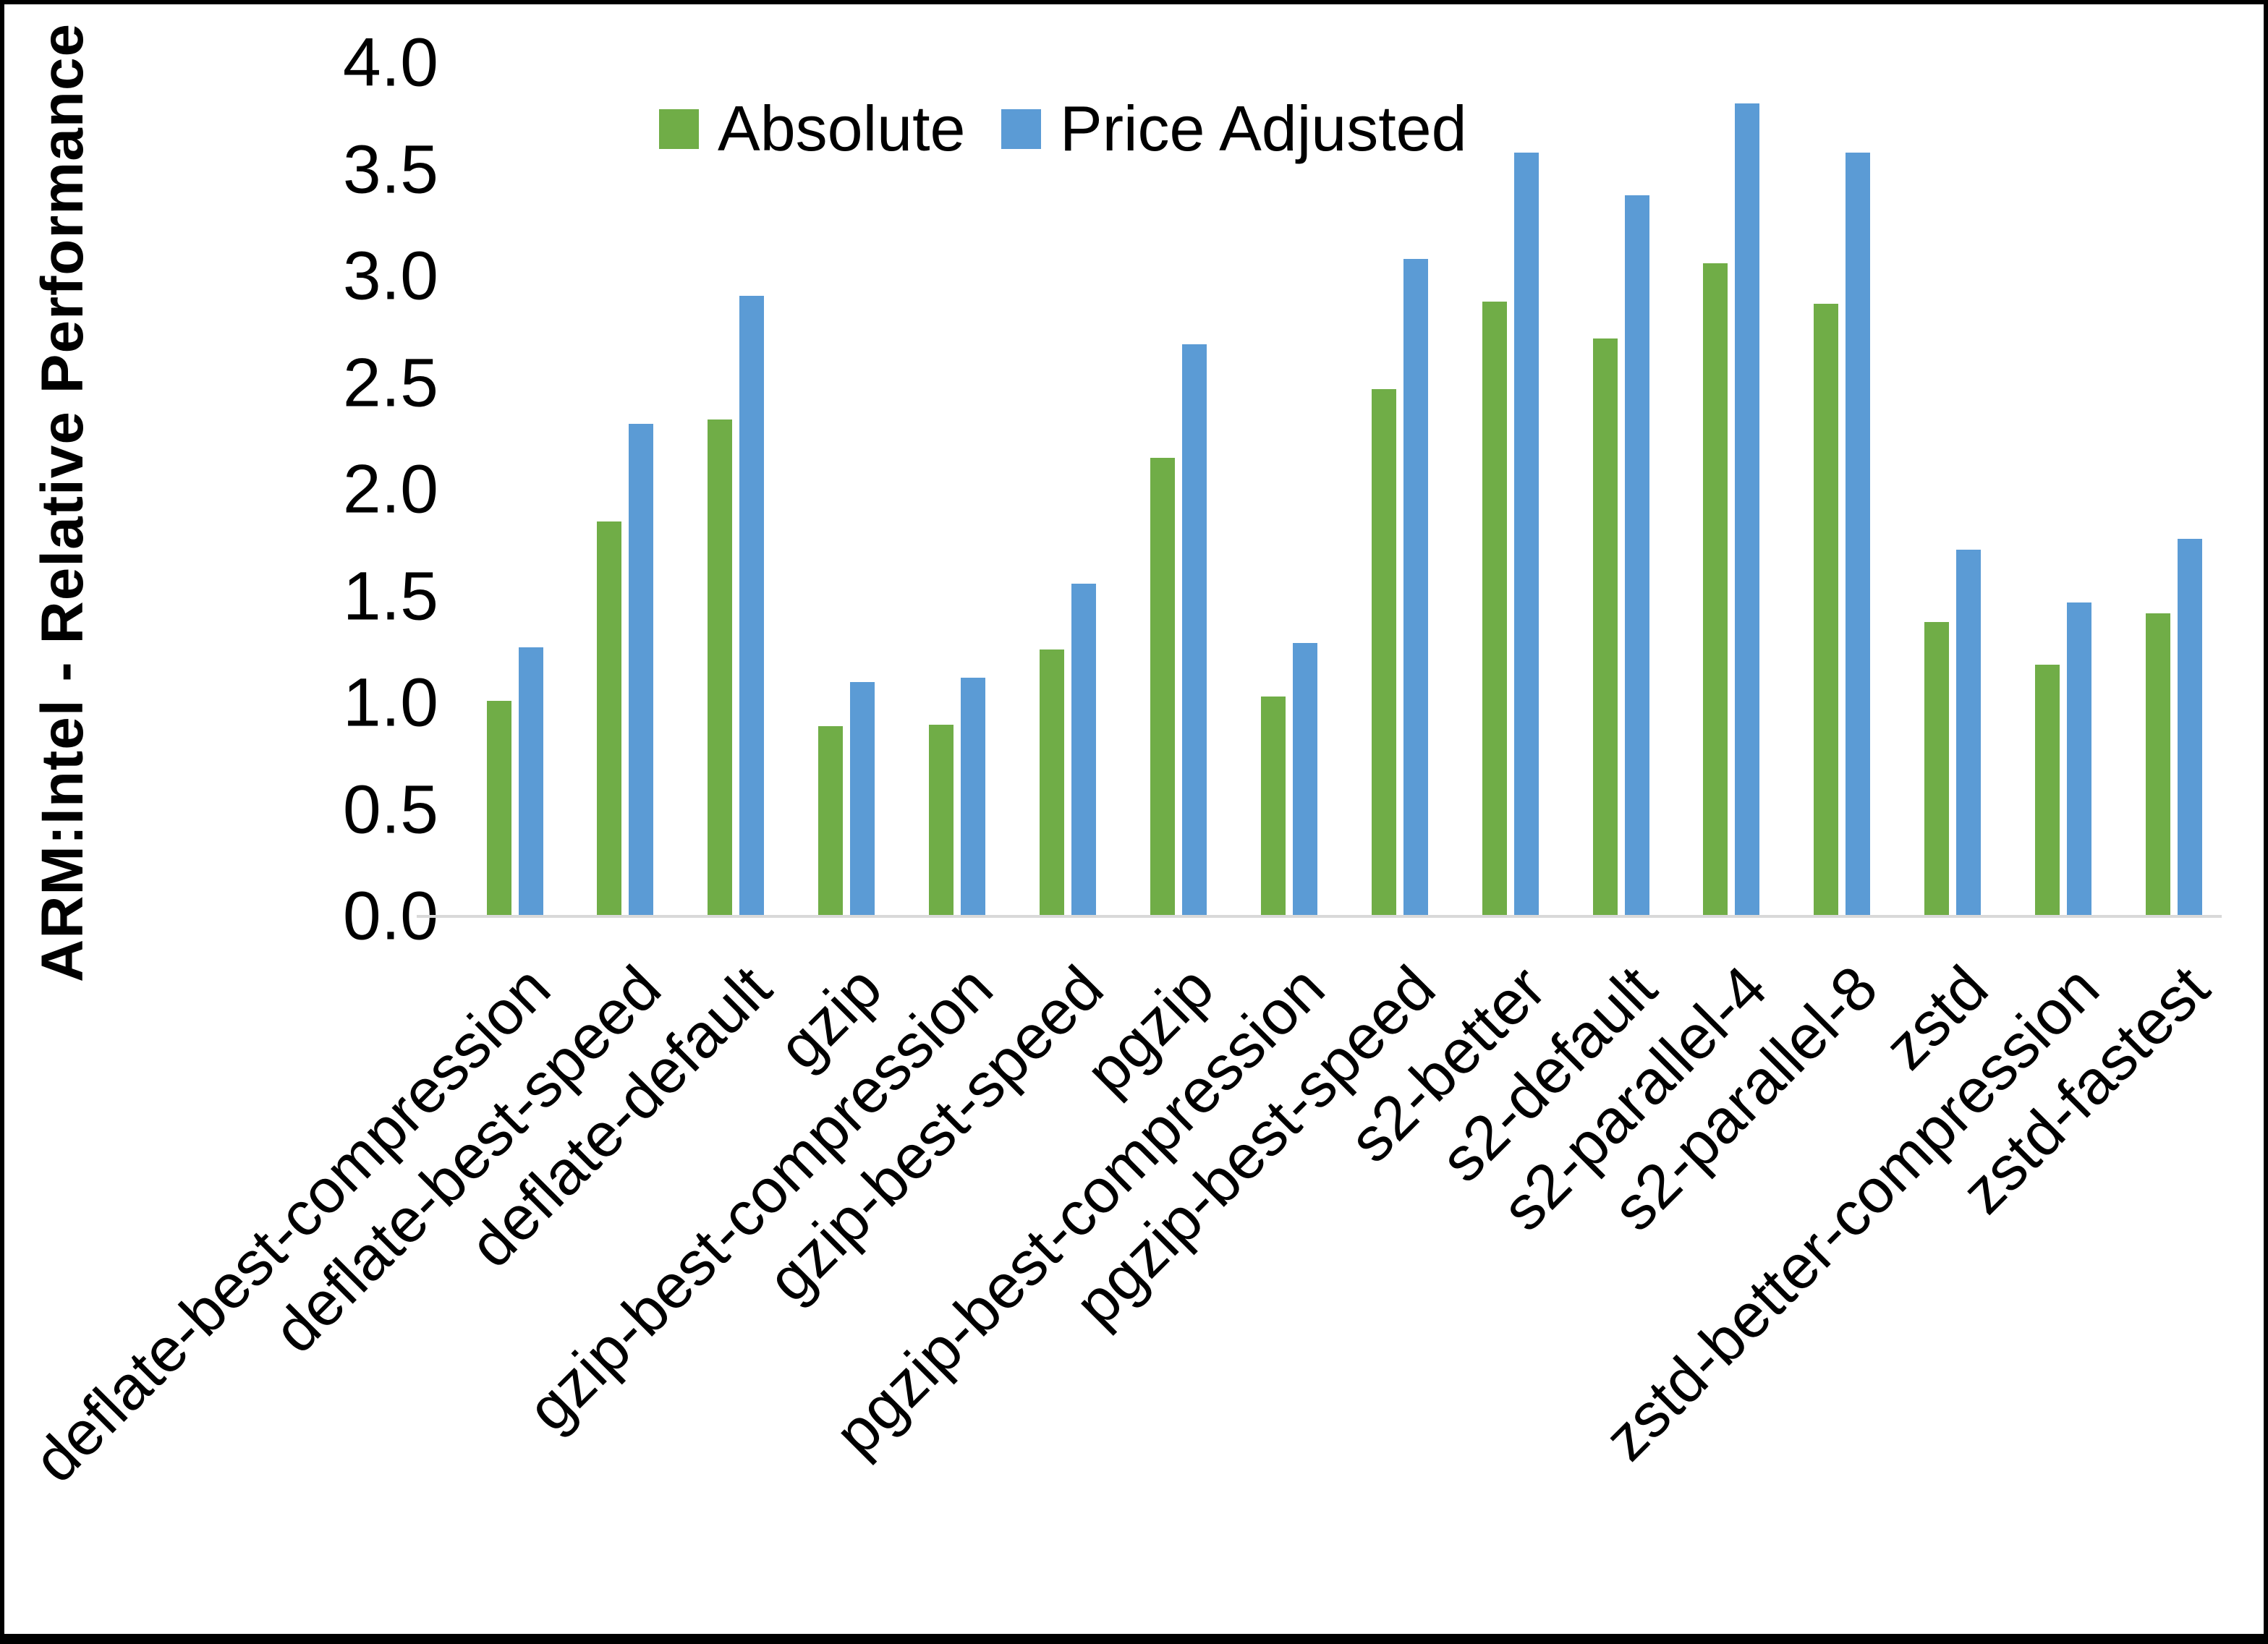  Describe the element at coordinates (679, 128) in the screenshot. I see `legend-swatch-absolute-icon` at that location.